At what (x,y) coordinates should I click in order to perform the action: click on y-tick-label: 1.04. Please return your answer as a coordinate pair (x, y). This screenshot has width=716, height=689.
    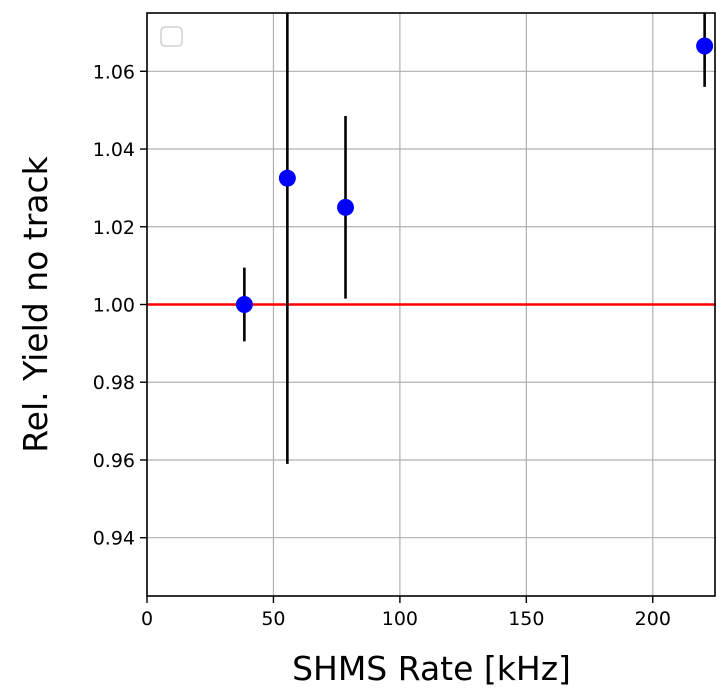
    Looking at the image, I should click on (114, 150).